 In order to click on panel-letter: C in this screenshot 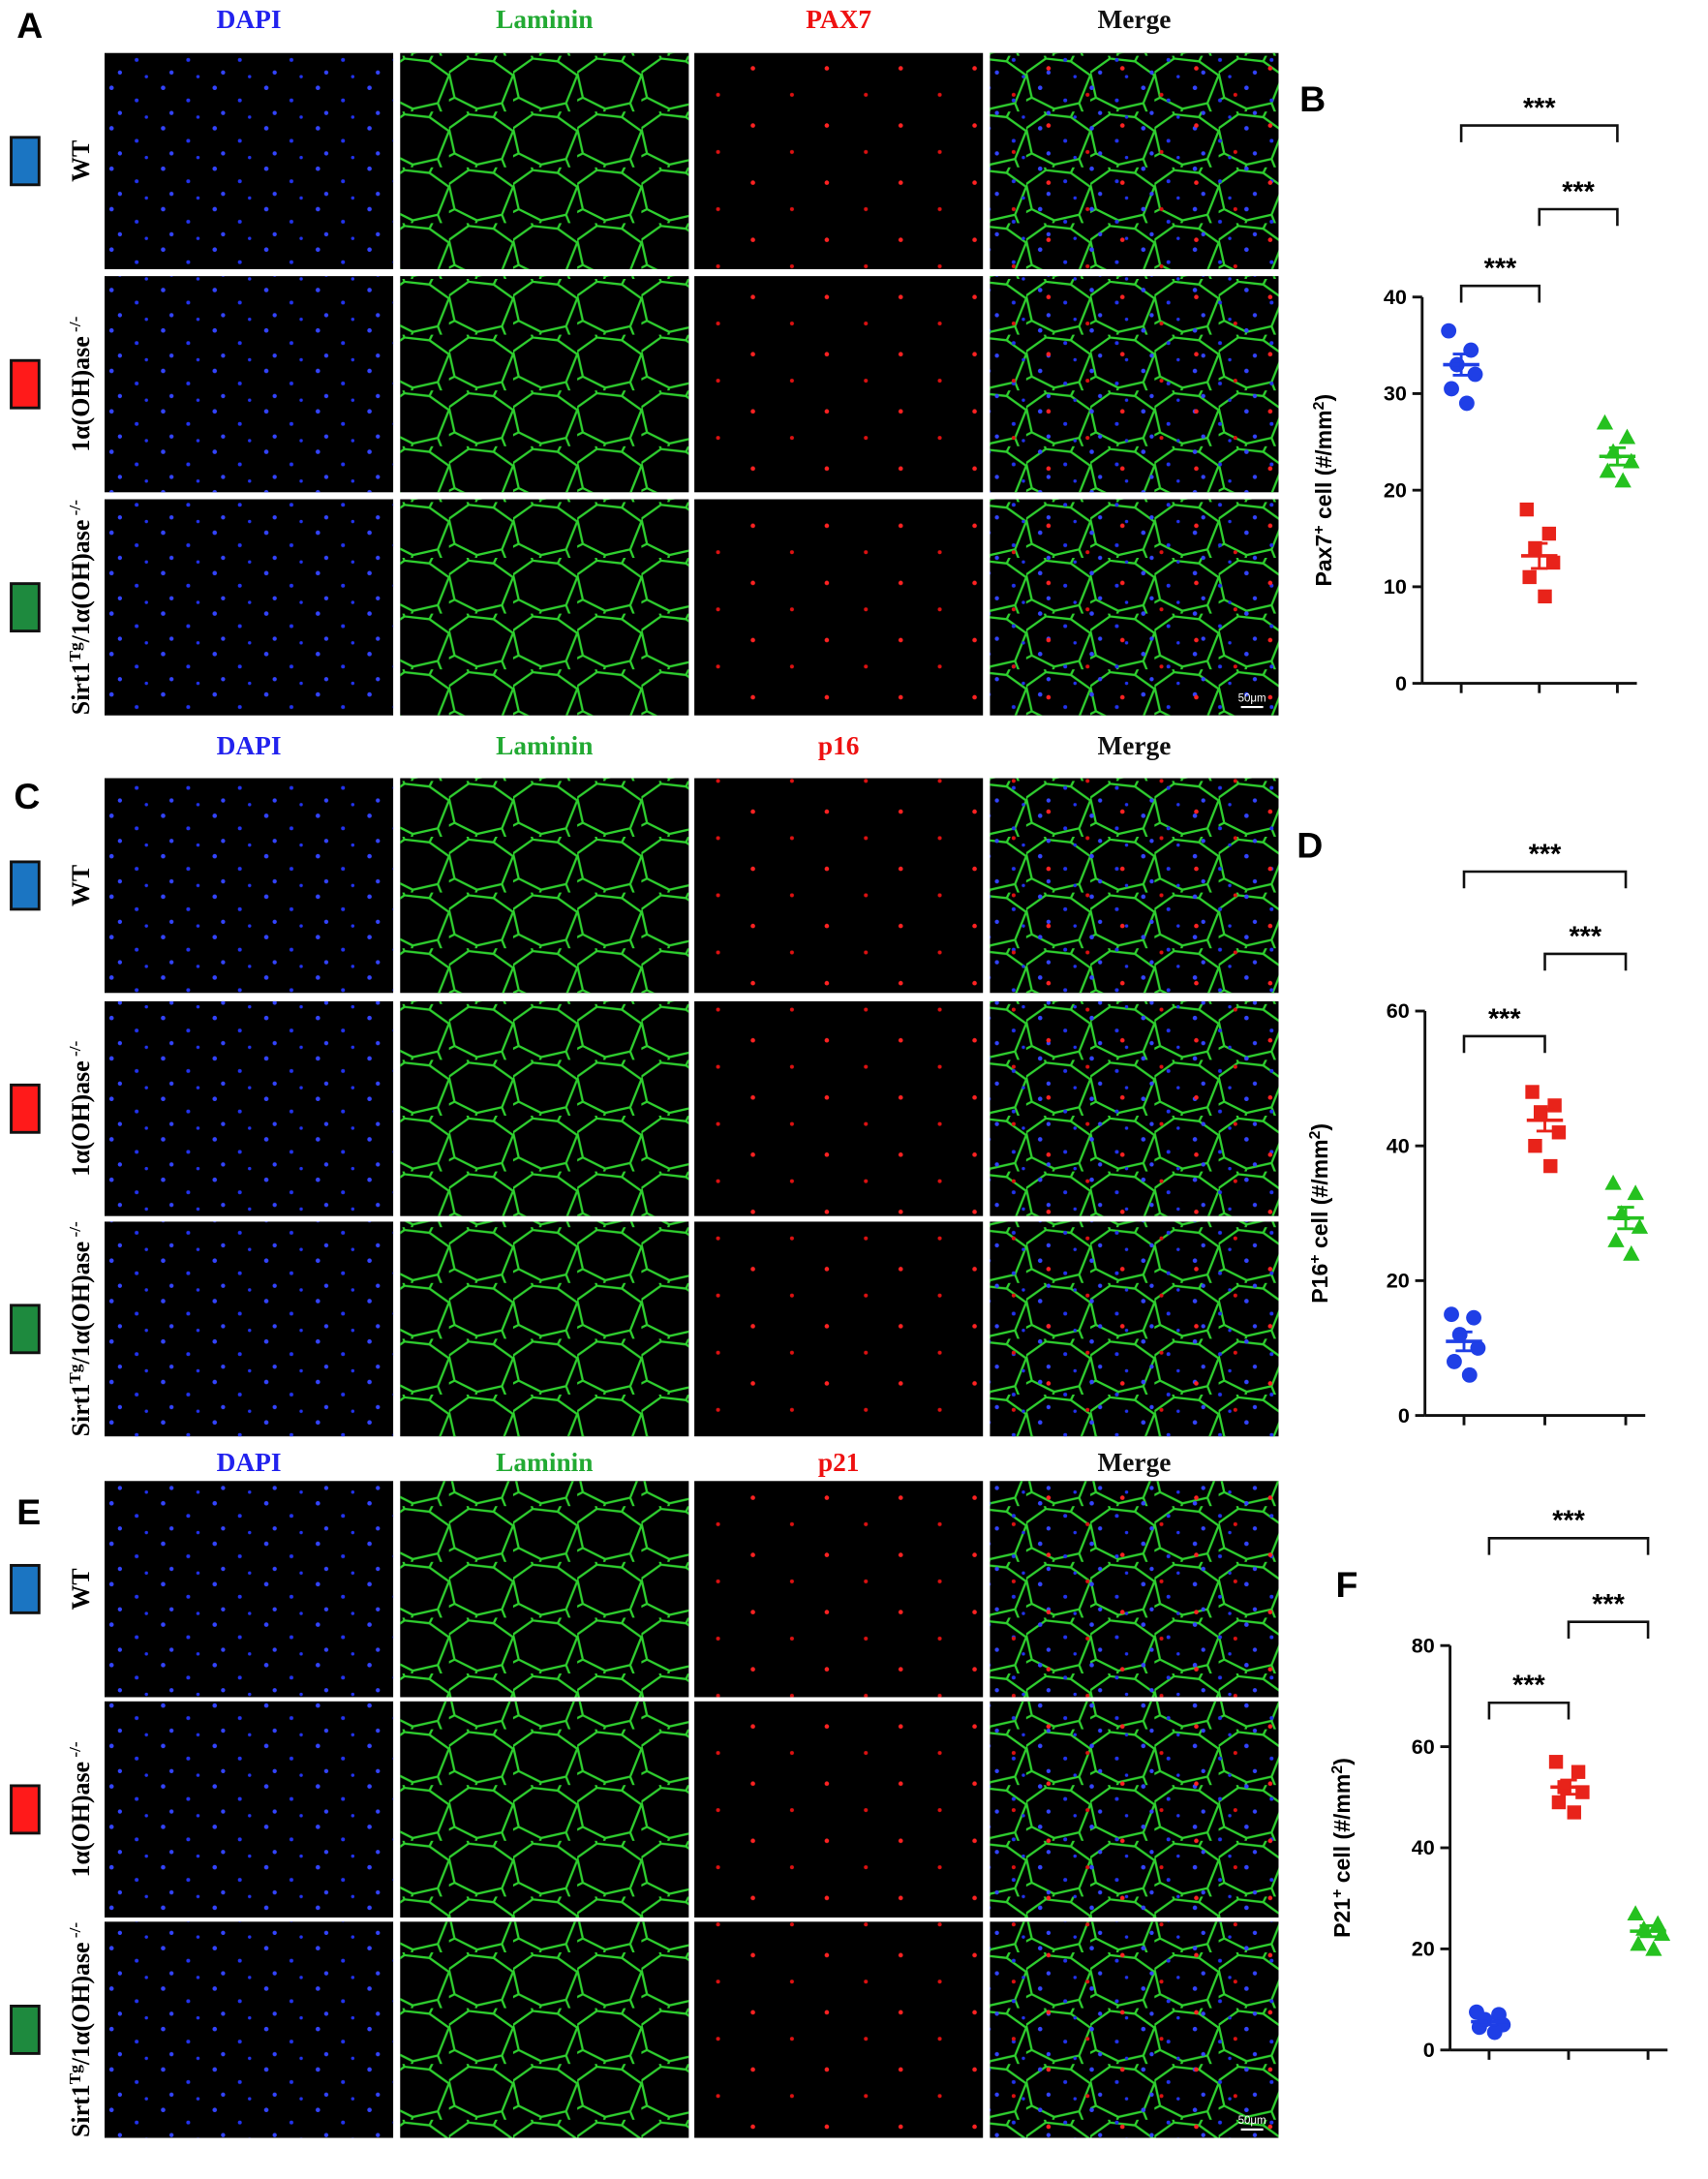, I will do `click(27, 796)`.